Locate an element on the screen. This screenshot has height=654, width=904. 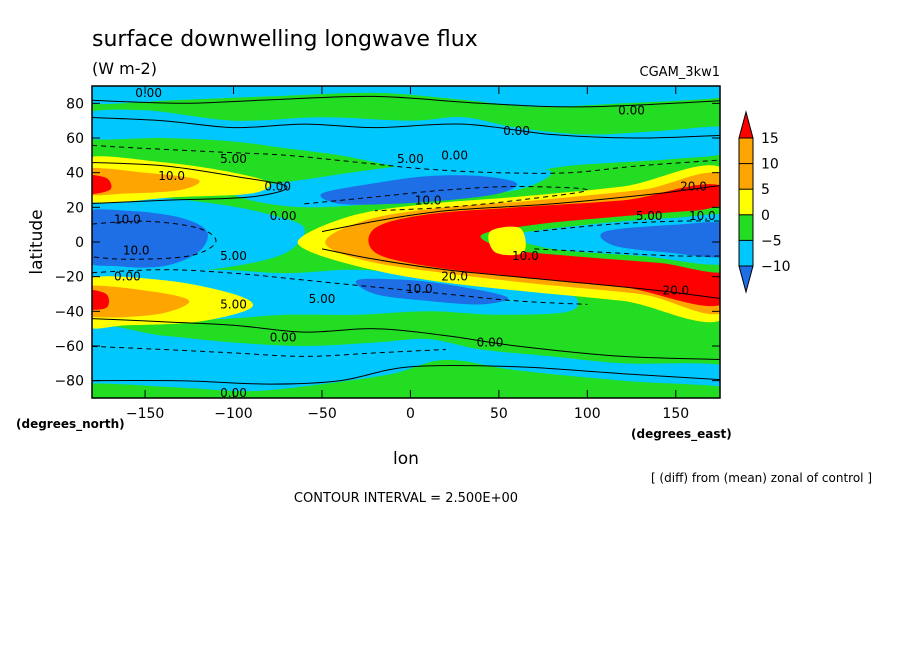
west-equatorial-deep-negative is located at coordinates (150, 238).